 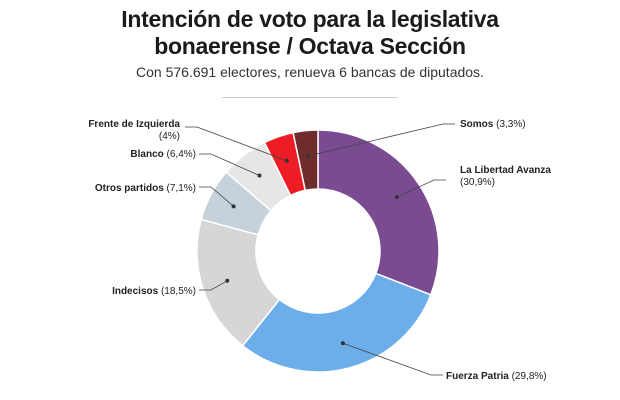 What do you see at coordinates (308, 156) in the screenshot?
I see `leader-dot-somos` at bounding box center [308, 156].